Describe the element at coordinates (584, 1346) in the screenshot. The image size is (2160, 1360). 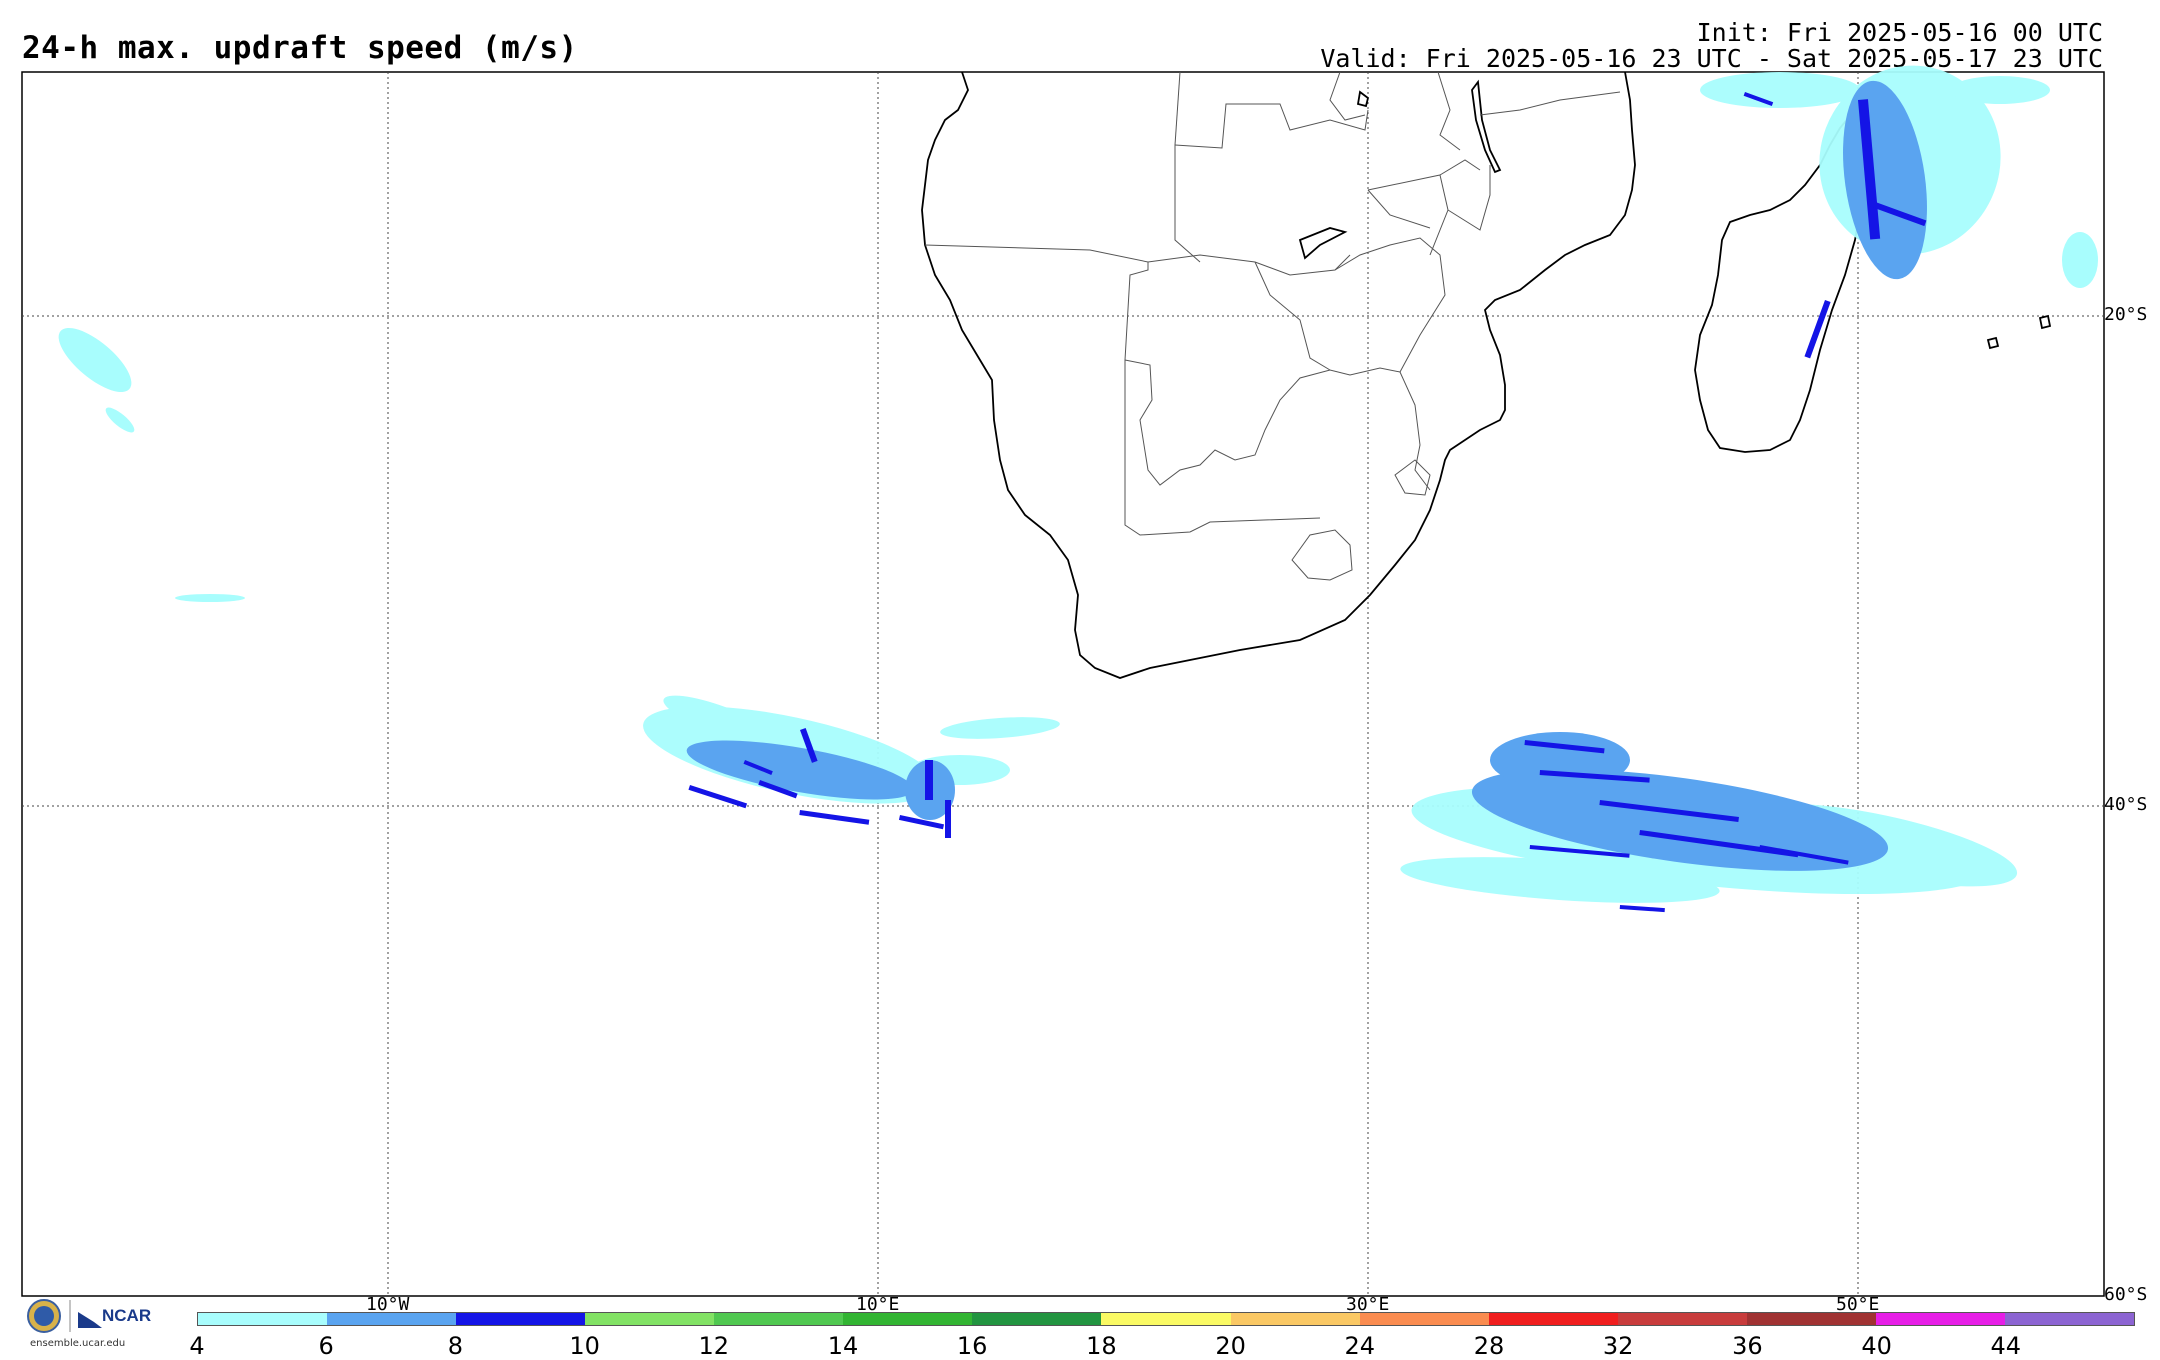
I see `colorbar-tick-label: 10` at that location.